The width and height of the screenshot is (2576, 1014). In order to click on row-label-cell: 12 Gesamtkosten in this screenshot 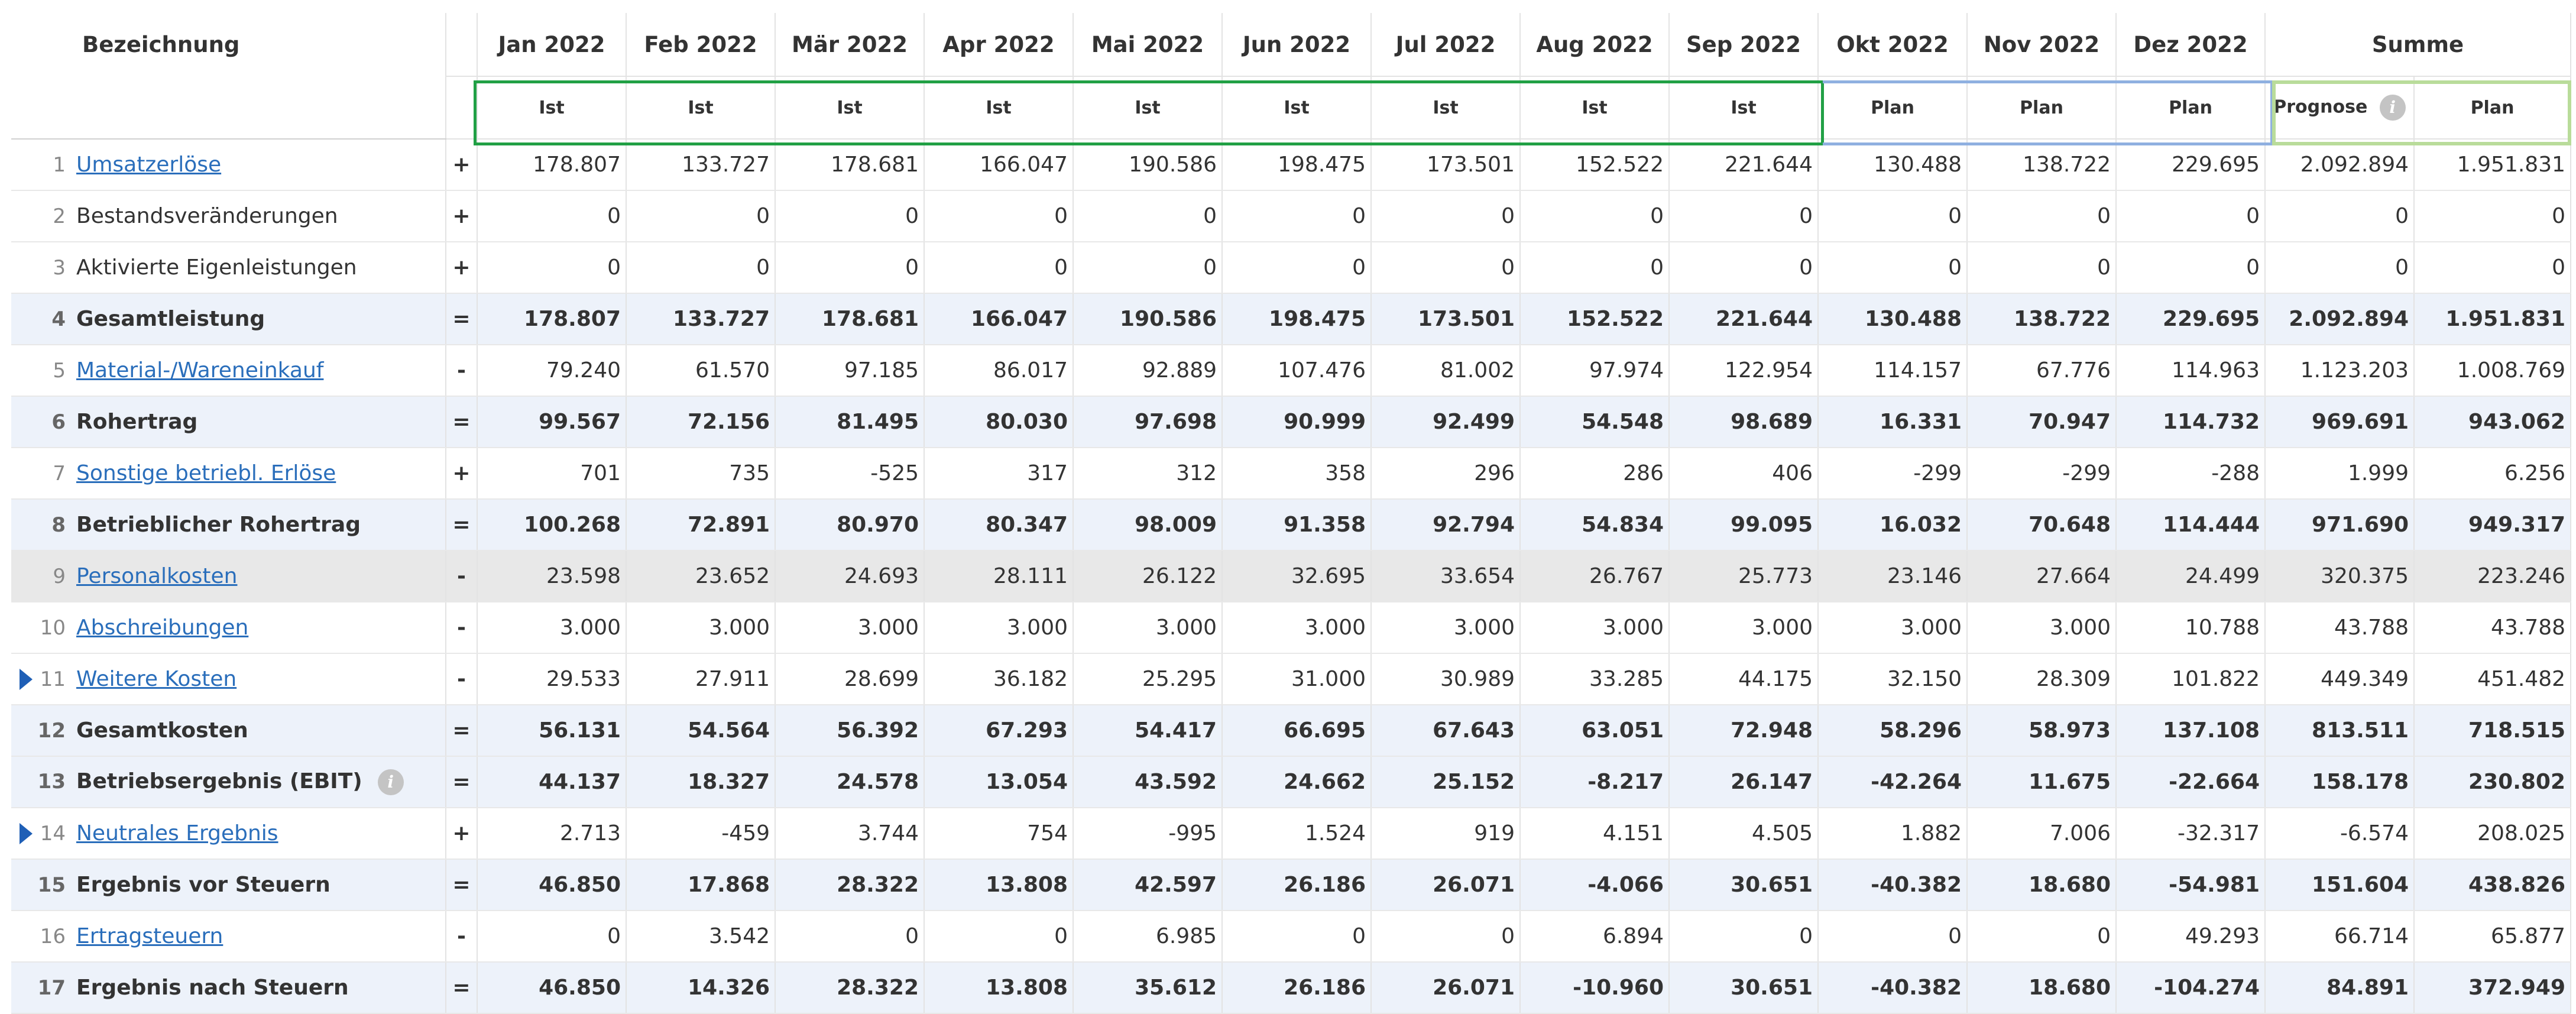, I will do `click(228, 731)`.